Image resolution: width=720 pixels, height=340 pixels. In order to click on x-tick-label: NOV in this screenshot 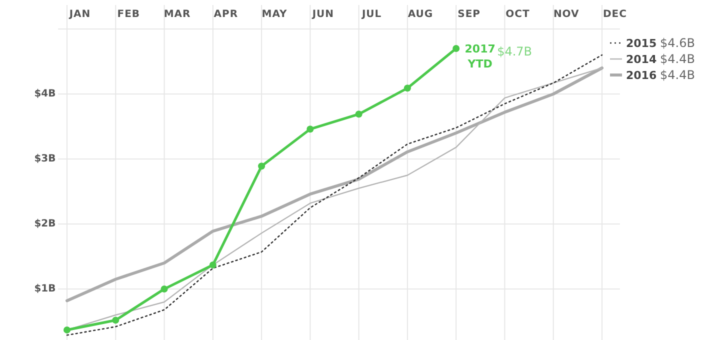, I will do `click(566, 14)`.